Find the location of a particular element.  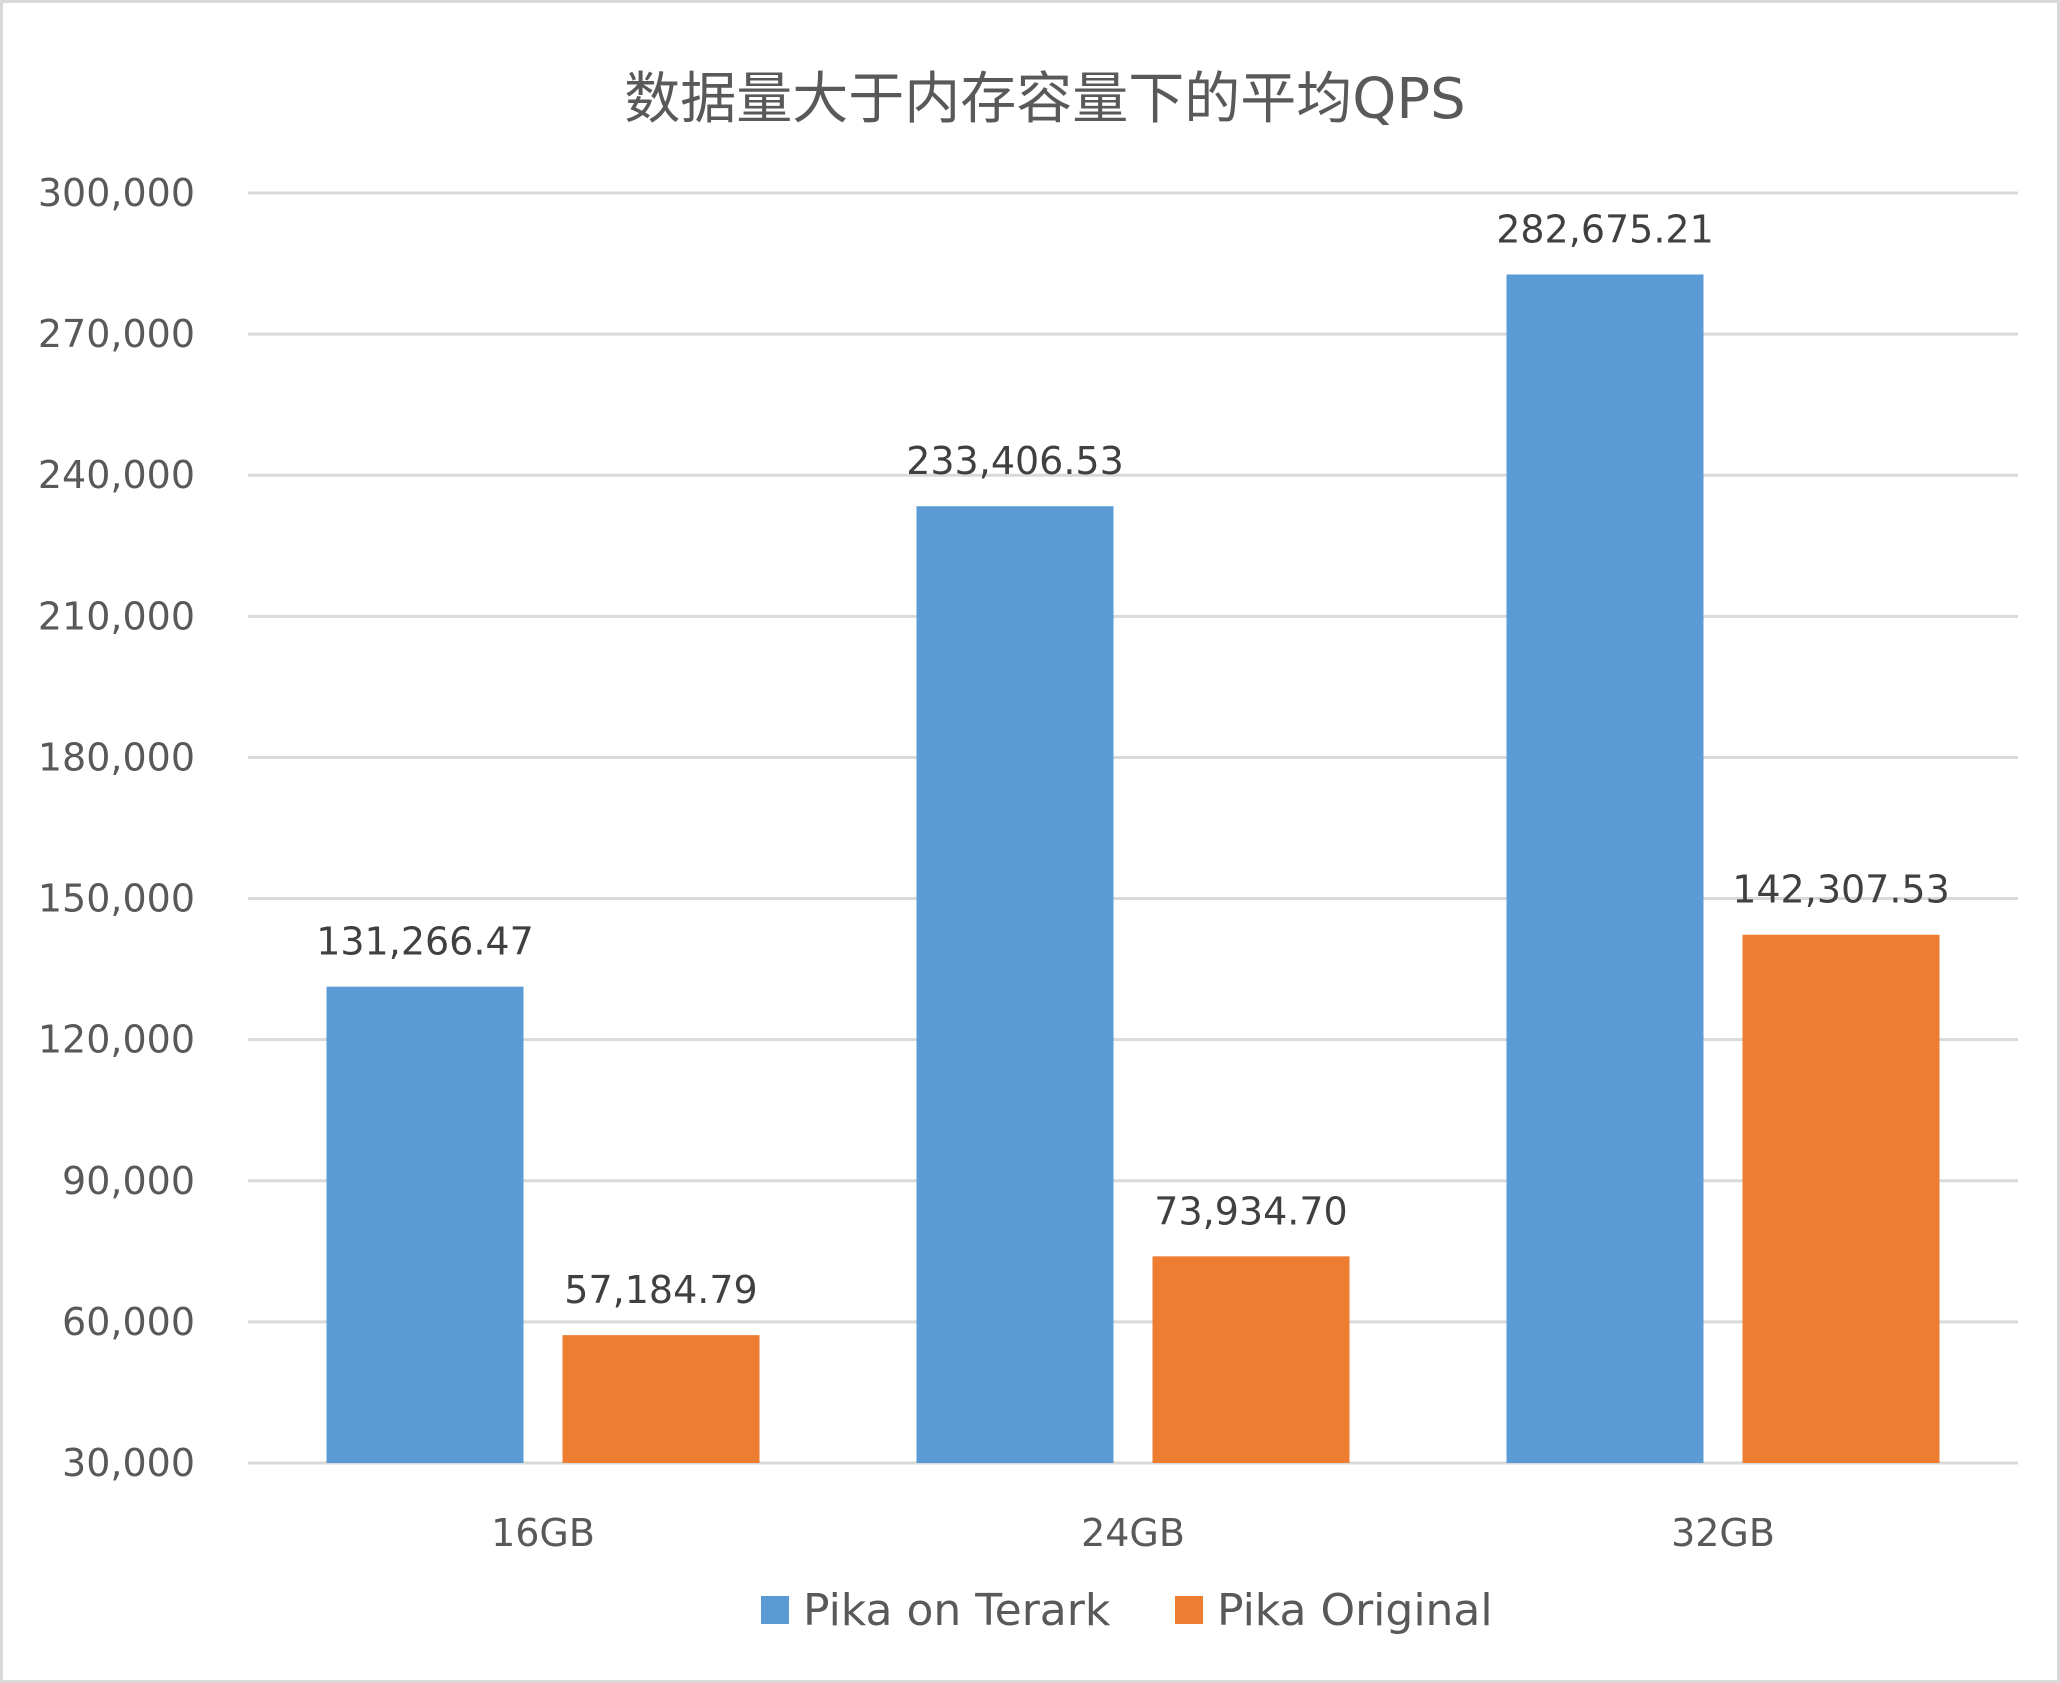

y-tick-label-30000: 30,000 is located at coordinates (128, 1463).